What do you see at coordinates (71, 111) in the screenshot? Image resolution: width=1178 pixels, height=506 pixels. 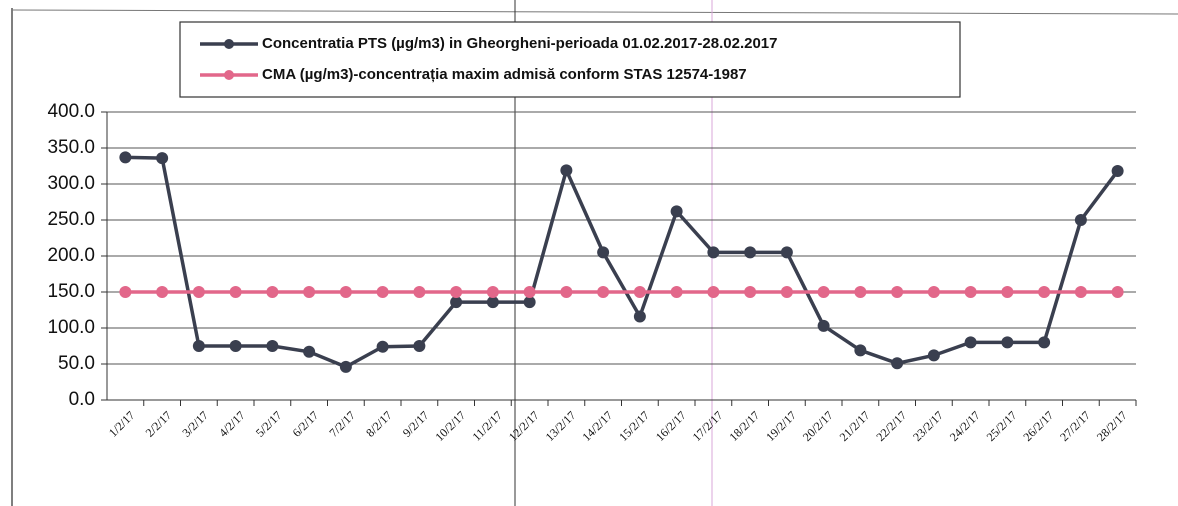 I see `y-tick-label: 400.0` at bounding box center [71, 111].